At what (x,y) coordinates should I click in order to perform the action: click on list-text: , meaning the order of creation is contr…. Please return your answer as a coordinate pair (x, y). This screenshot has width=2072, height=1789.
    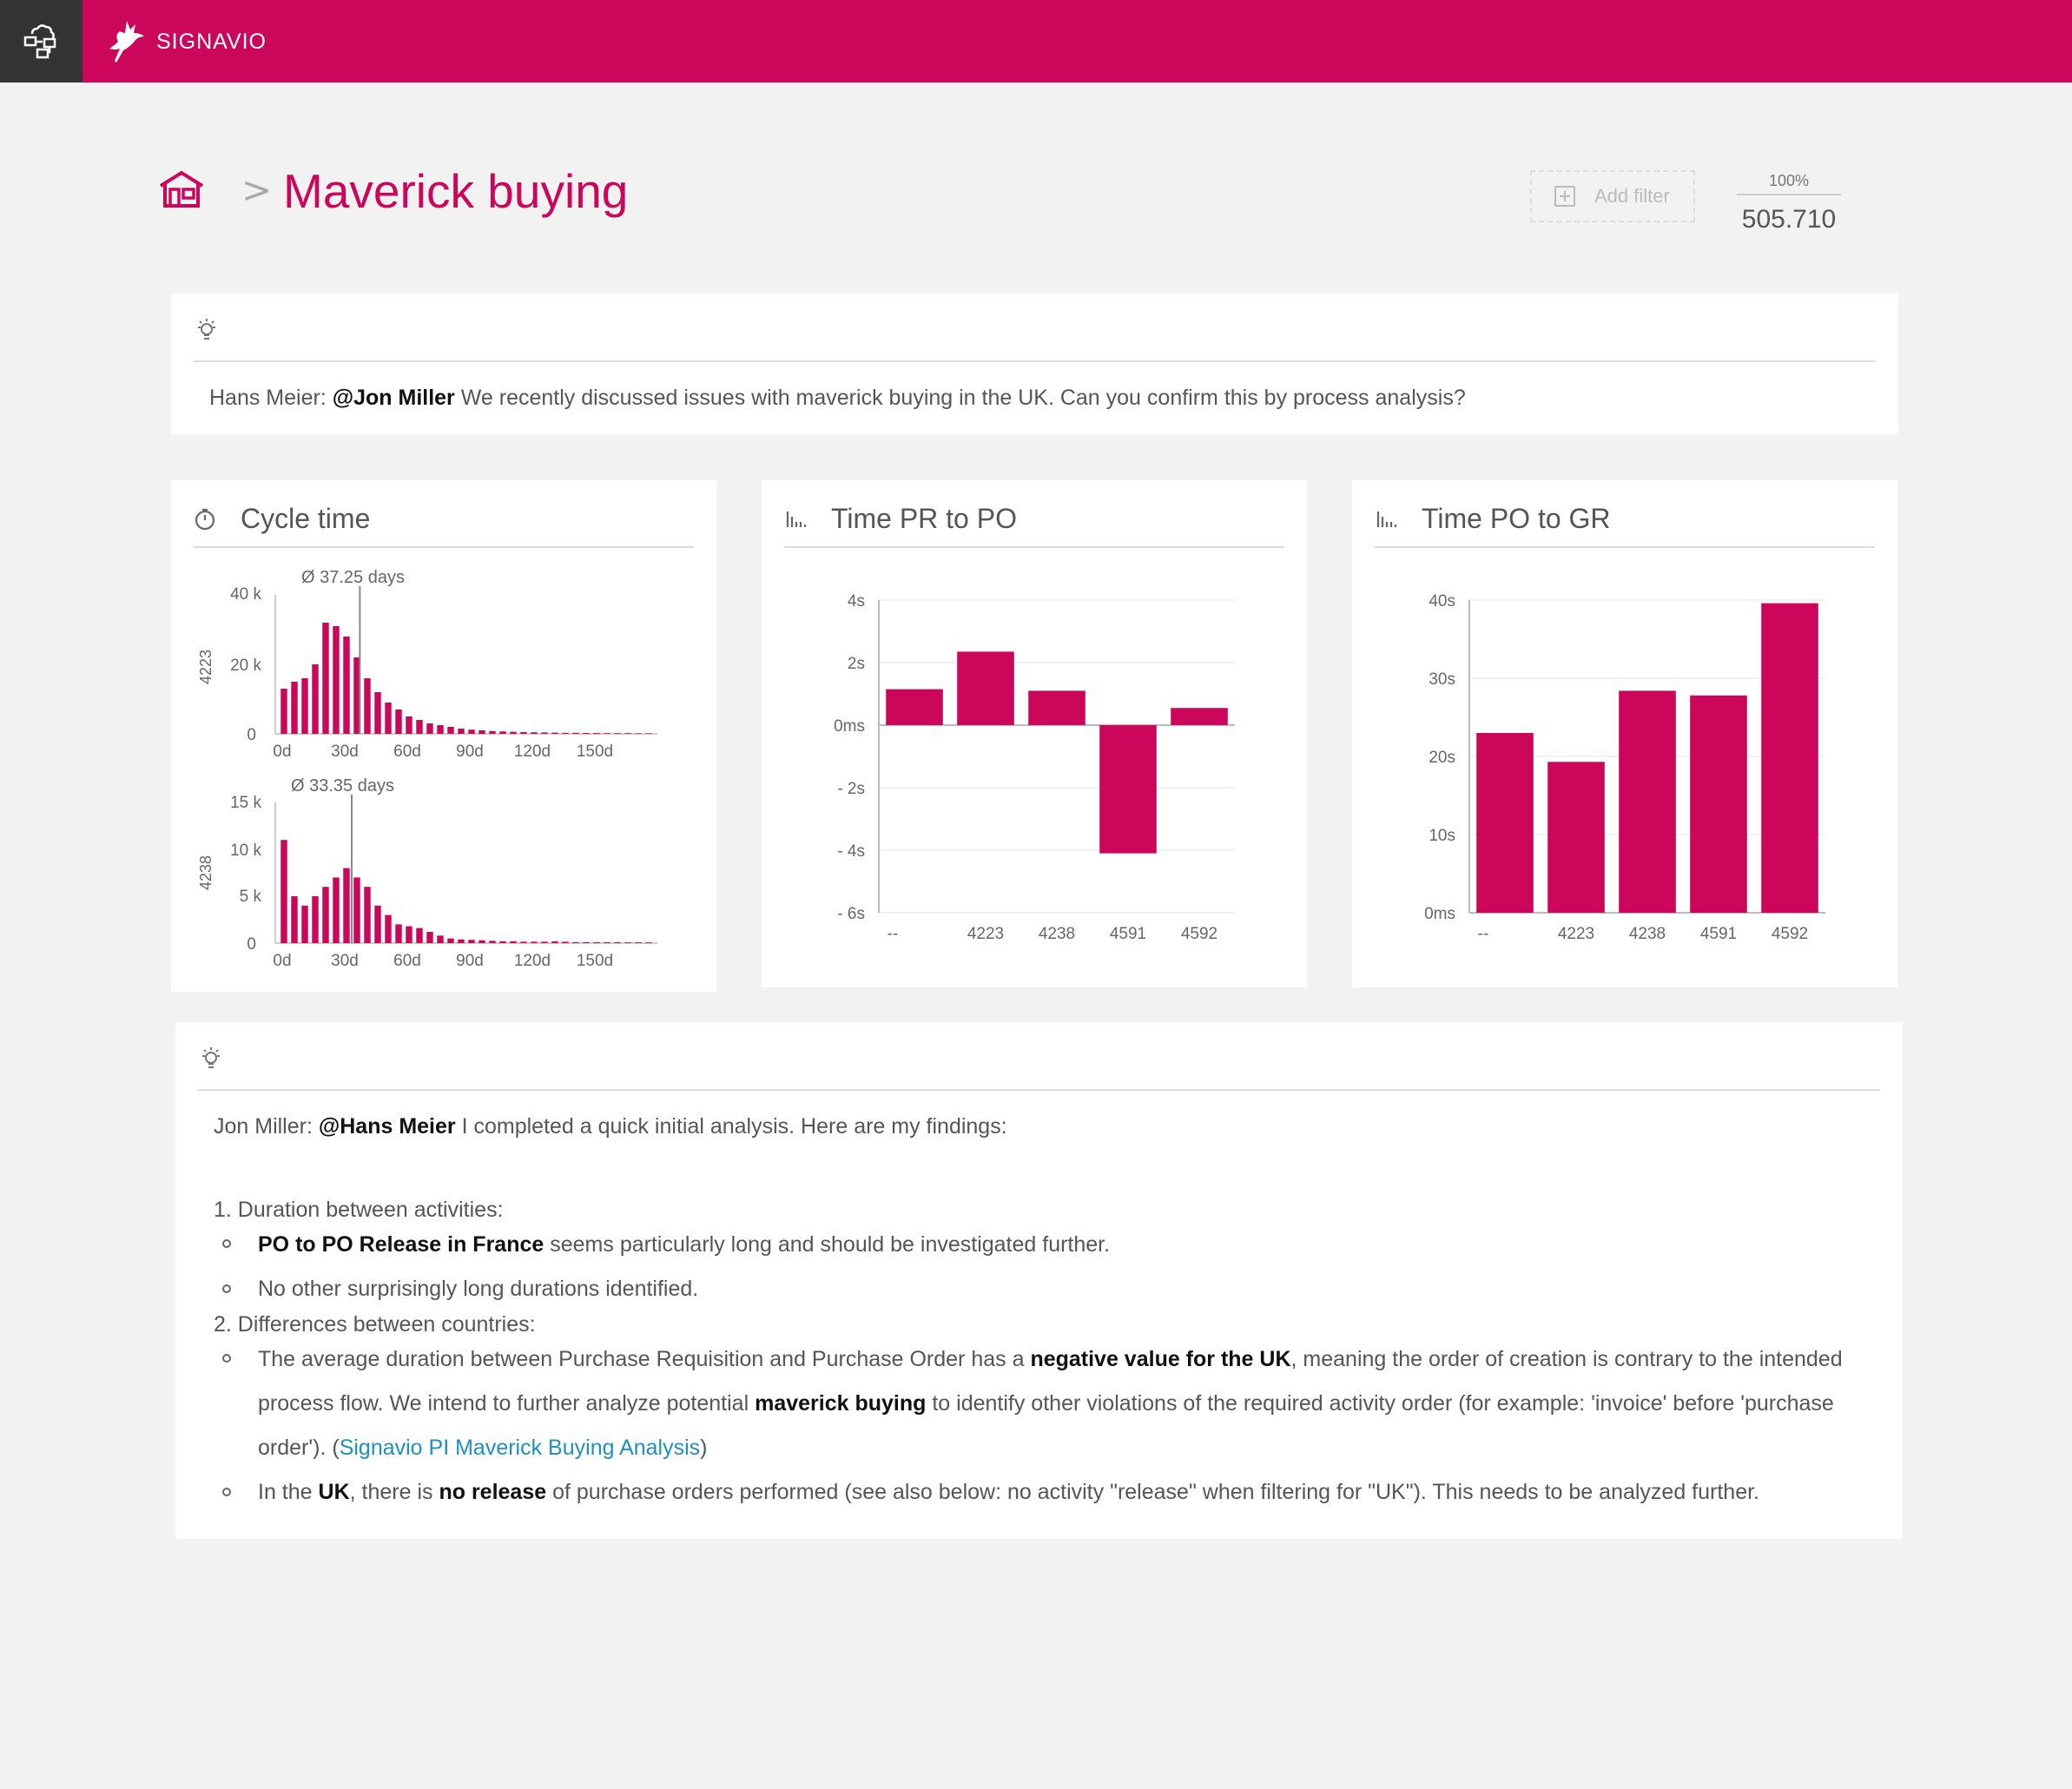
    Looking at the image, I should click on (1567, 1359).